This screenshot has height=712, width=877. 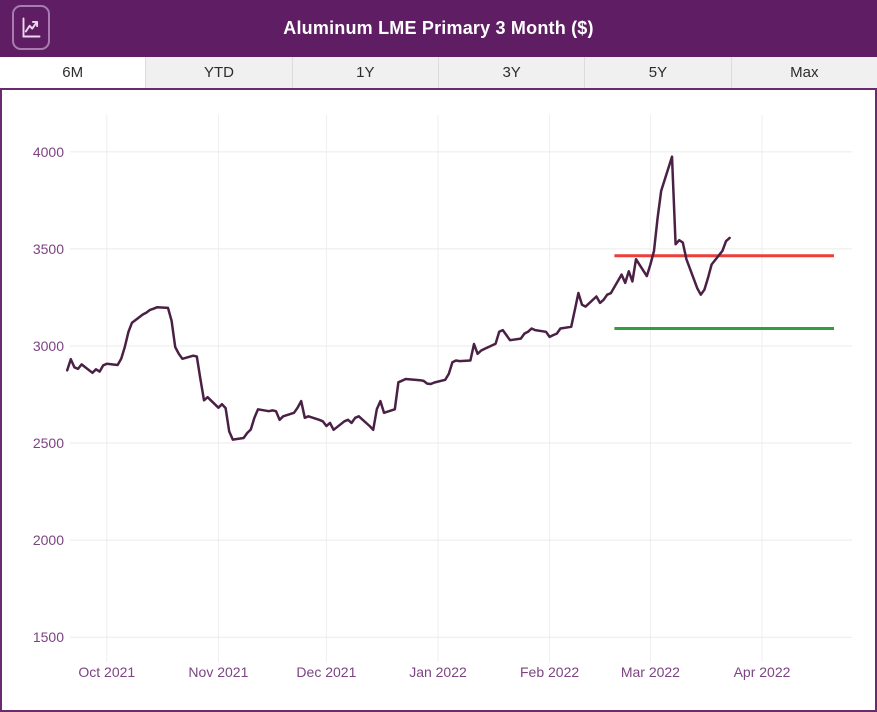 I want to click on chart-header: Aluminum LME Primary 3 Month ($), so click(x=438, y=28).